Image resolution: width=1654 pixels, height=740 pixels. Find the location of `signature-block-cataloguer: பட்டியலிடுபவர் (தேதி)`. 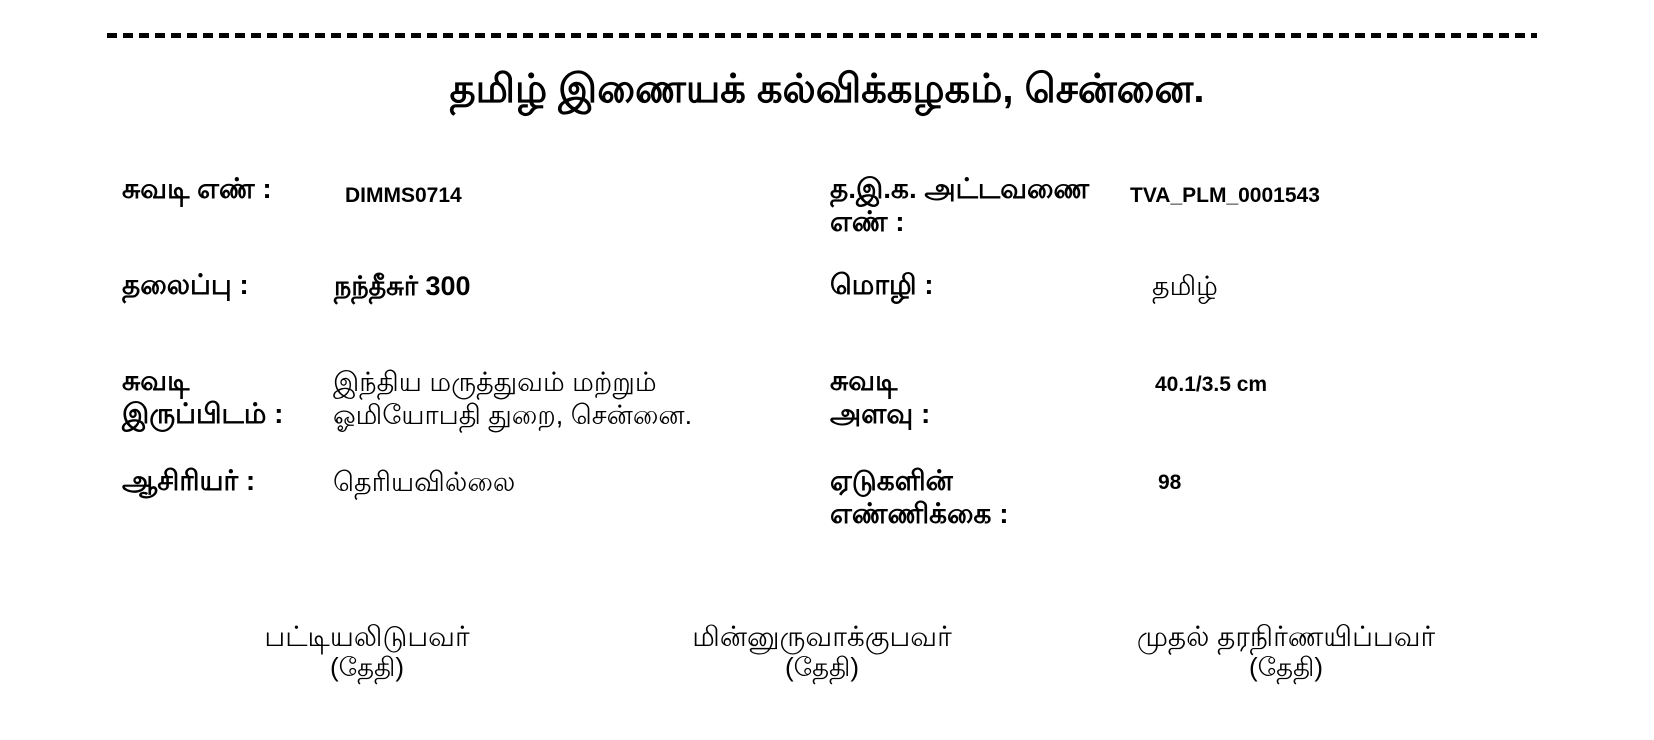

signature-block-cataloguer: பட்டியலிடுபவர் (தேதி) is located at coordinates (366, 650).